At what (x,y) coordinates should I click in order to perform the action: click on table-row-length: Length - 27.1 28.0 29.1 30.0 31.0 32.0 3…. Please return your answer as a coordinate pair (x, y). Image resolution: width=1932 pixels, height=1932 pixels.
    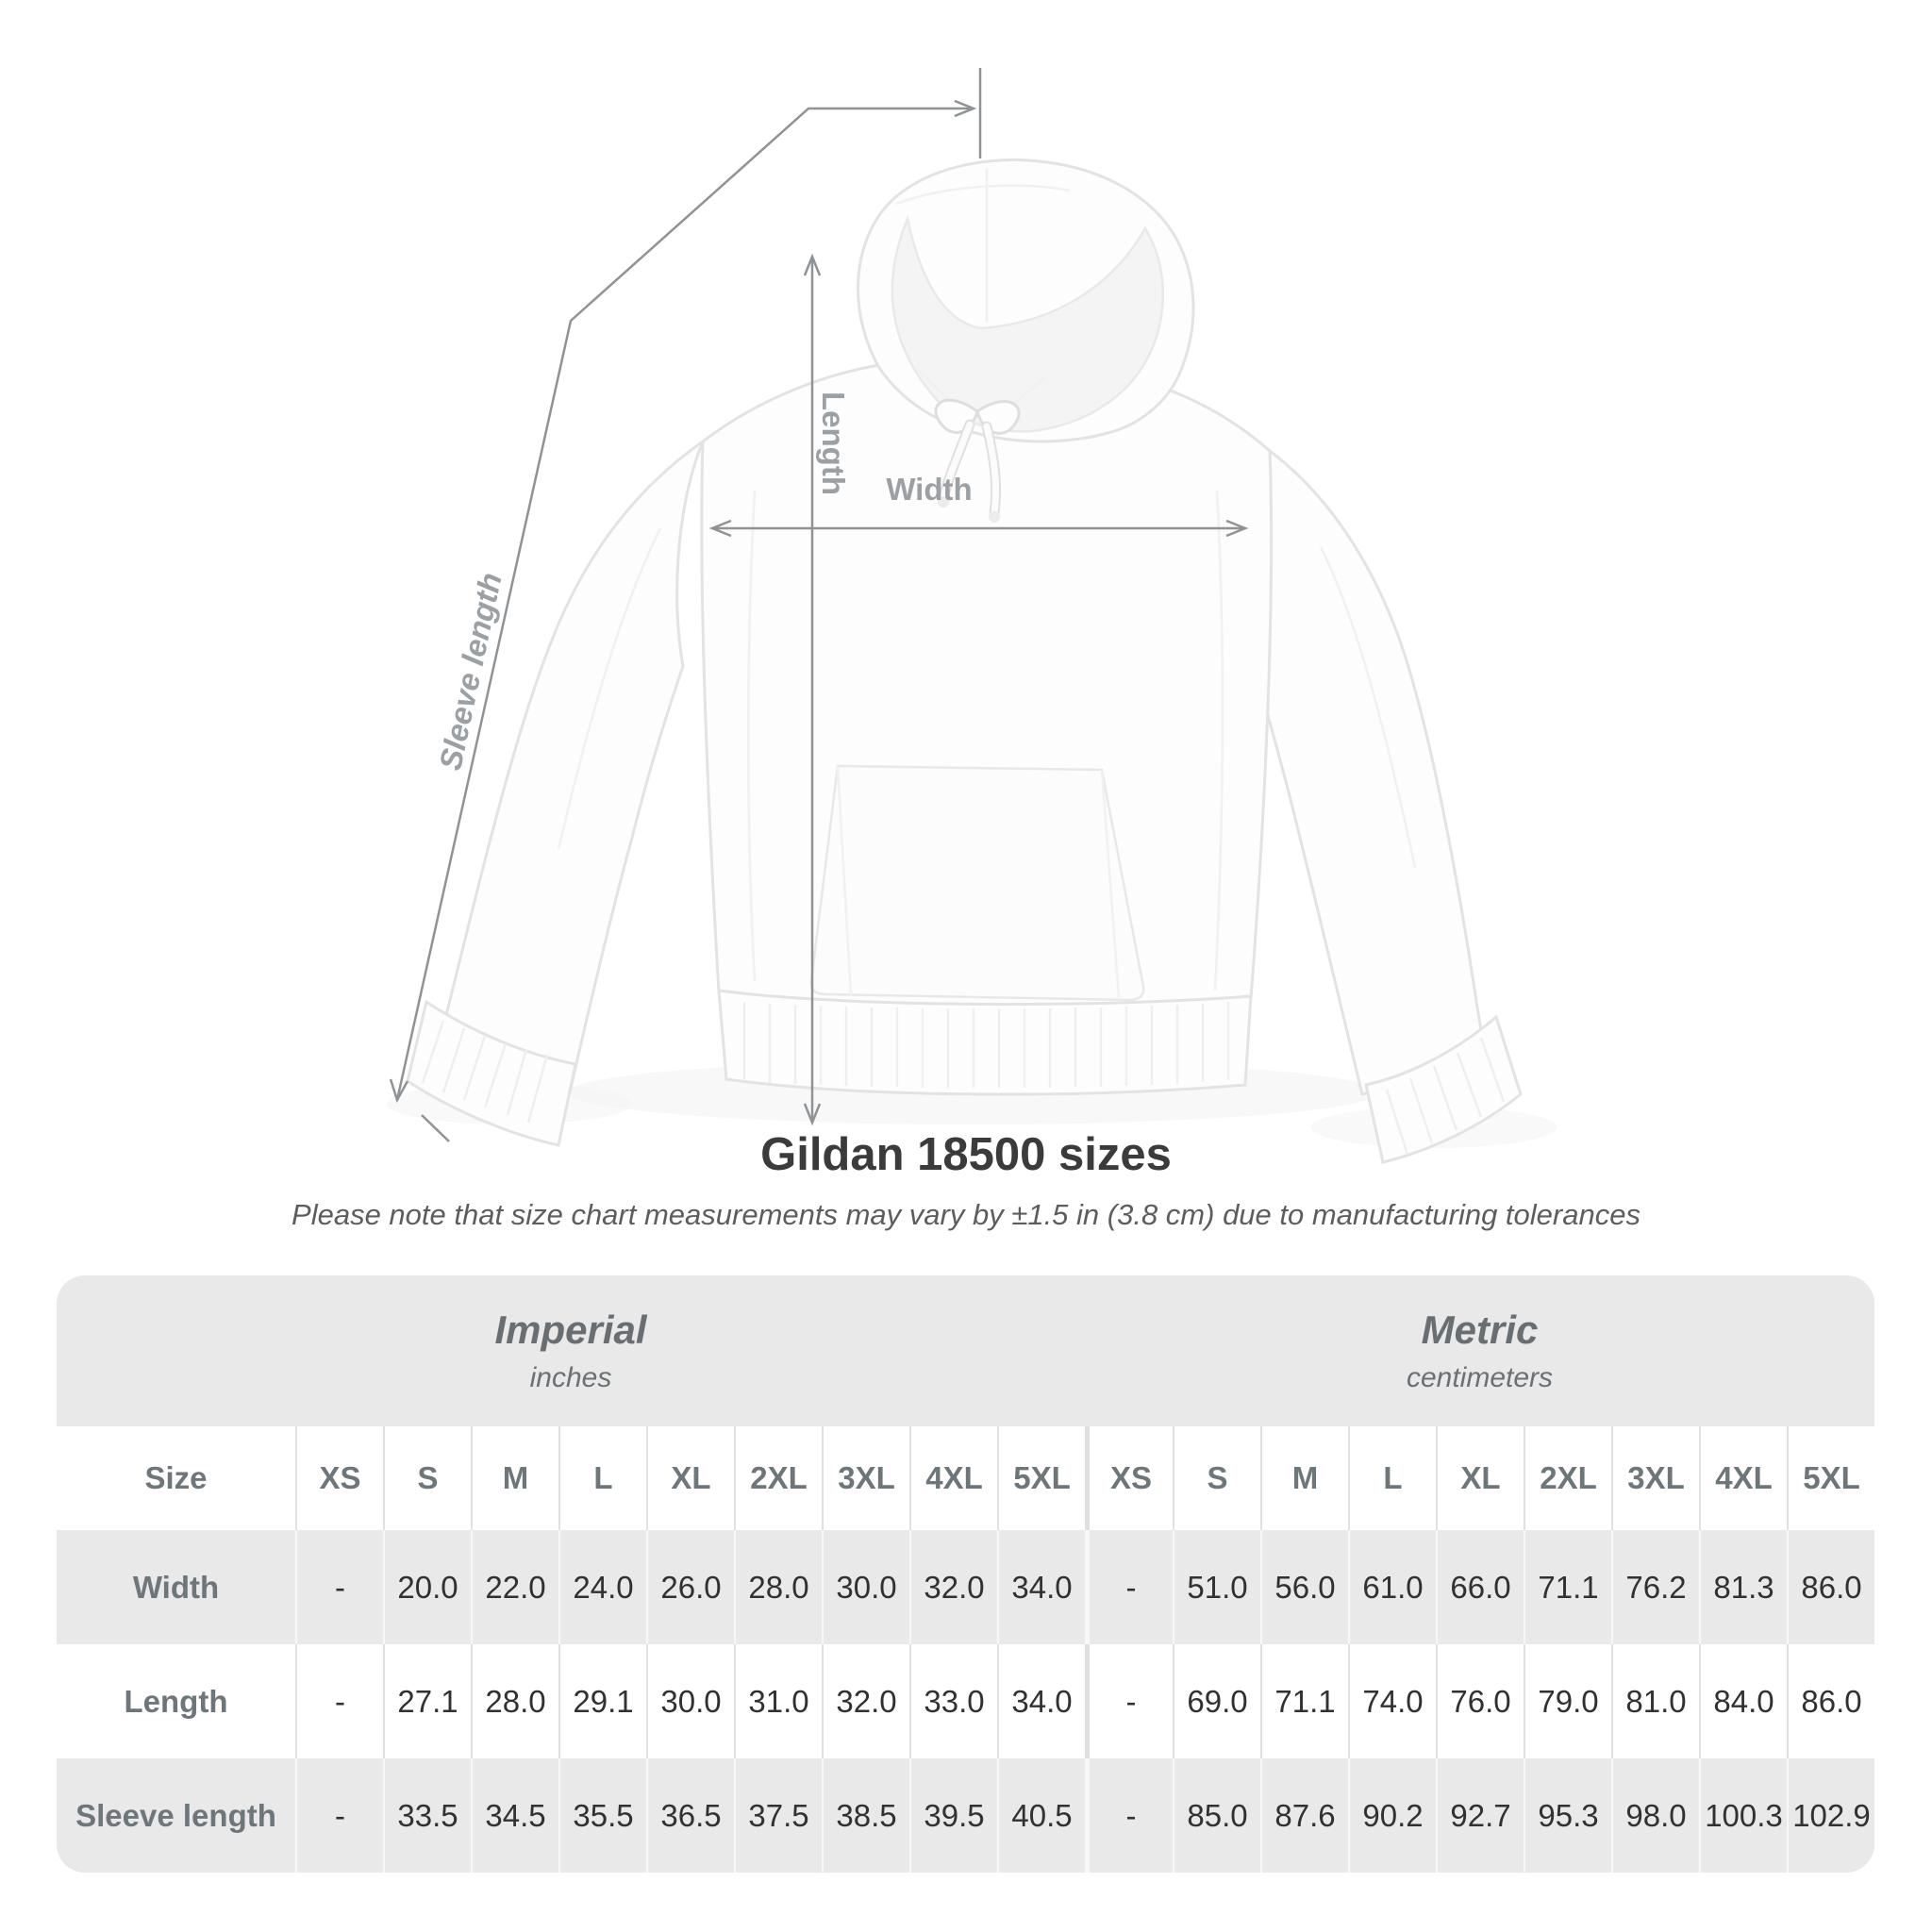
    Looking at the image, I should click on (965, 1701).